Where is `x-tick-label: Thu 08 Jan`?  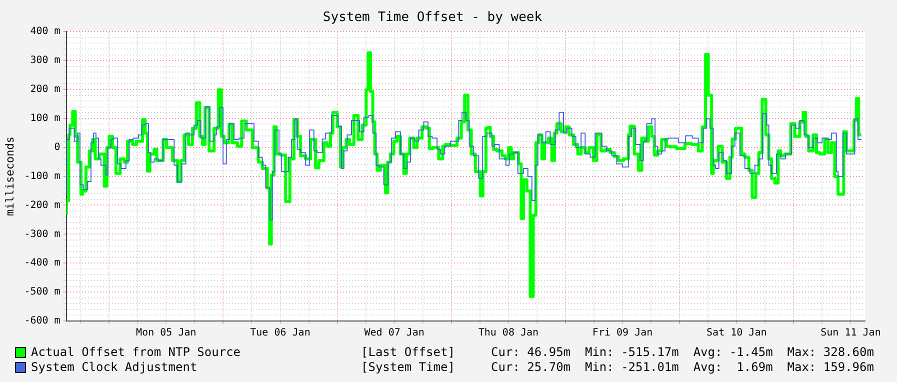 x-tick-label: Thu 08 Jan is located at coordinates (508, 333).